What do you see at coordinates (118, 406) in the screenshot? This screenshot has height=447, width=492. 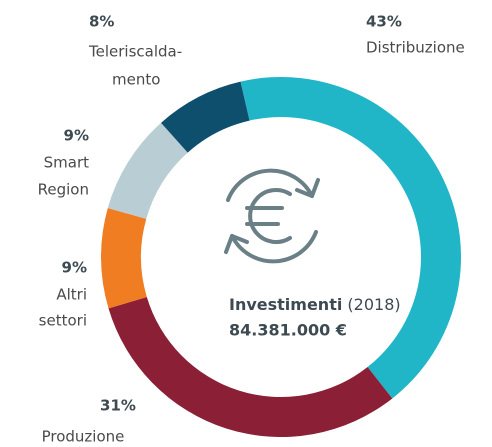 I see `percent-label: 31%` at bounding box center [118, 406].